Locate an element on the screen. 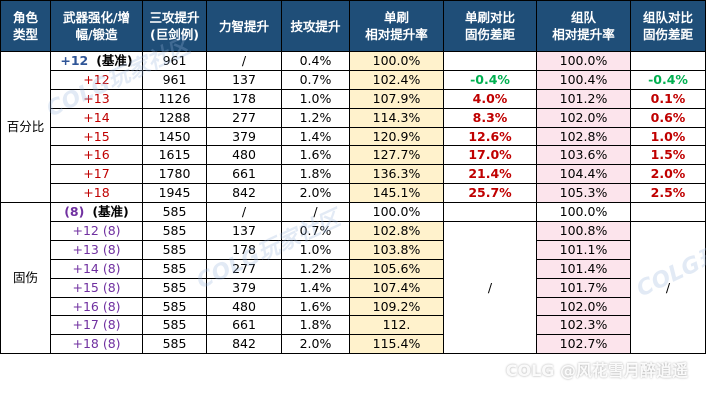  str-int-cell: 480 is located at coordinates (244, 155).